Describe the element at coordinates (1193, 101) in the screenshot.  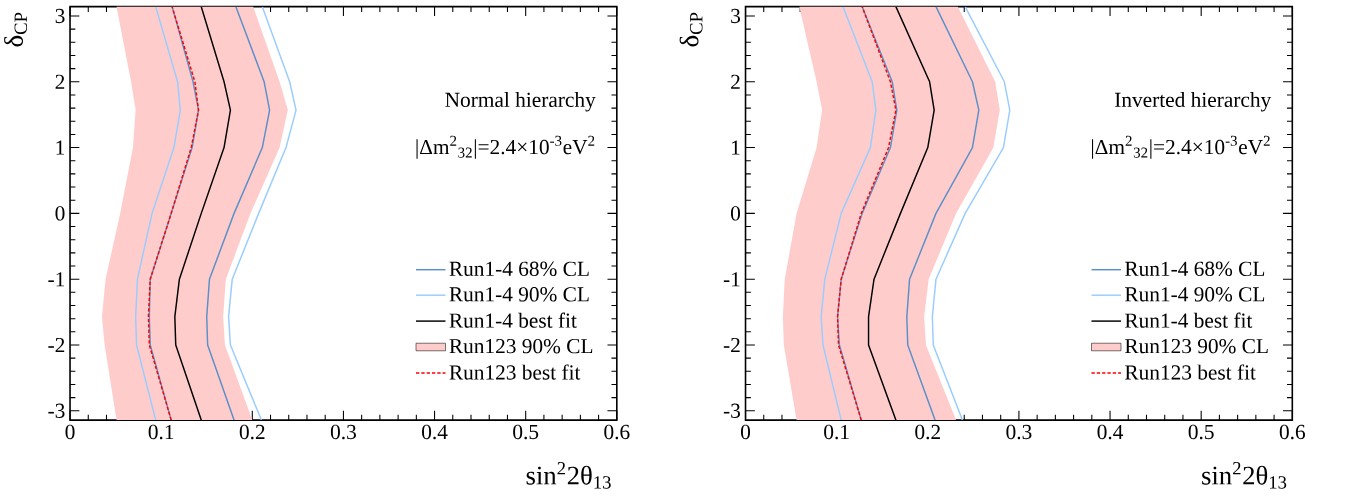
I see `annotation: Inverted hierarchy` at that location.